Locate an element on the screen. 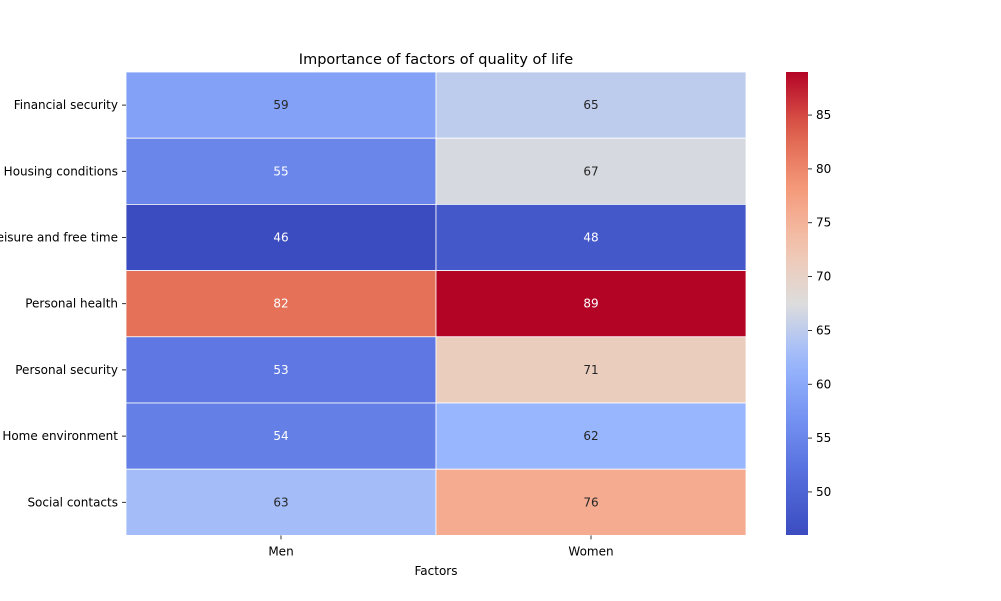 Image resolution: width=1001 pixels, height=601 pixels. row-label: Personal security is located at coordinates (66, 370).